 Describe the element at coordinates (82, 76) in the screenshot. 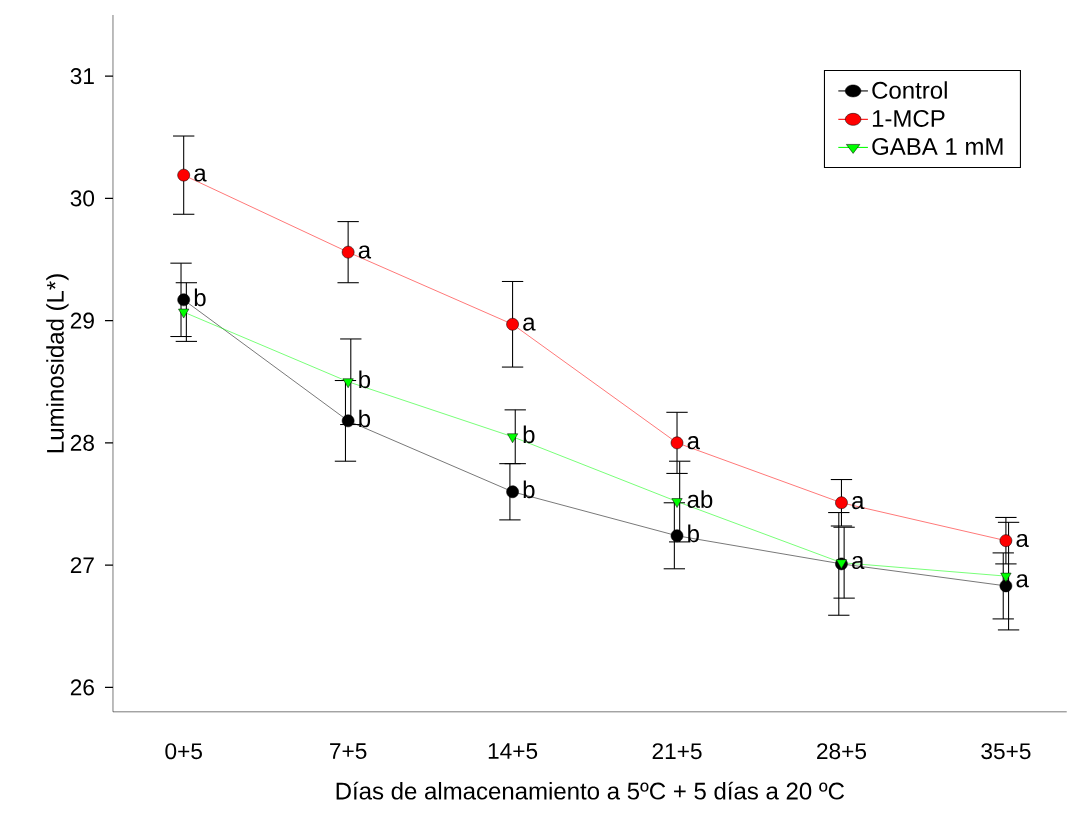

I see `y-tick-label: 31` at that location.